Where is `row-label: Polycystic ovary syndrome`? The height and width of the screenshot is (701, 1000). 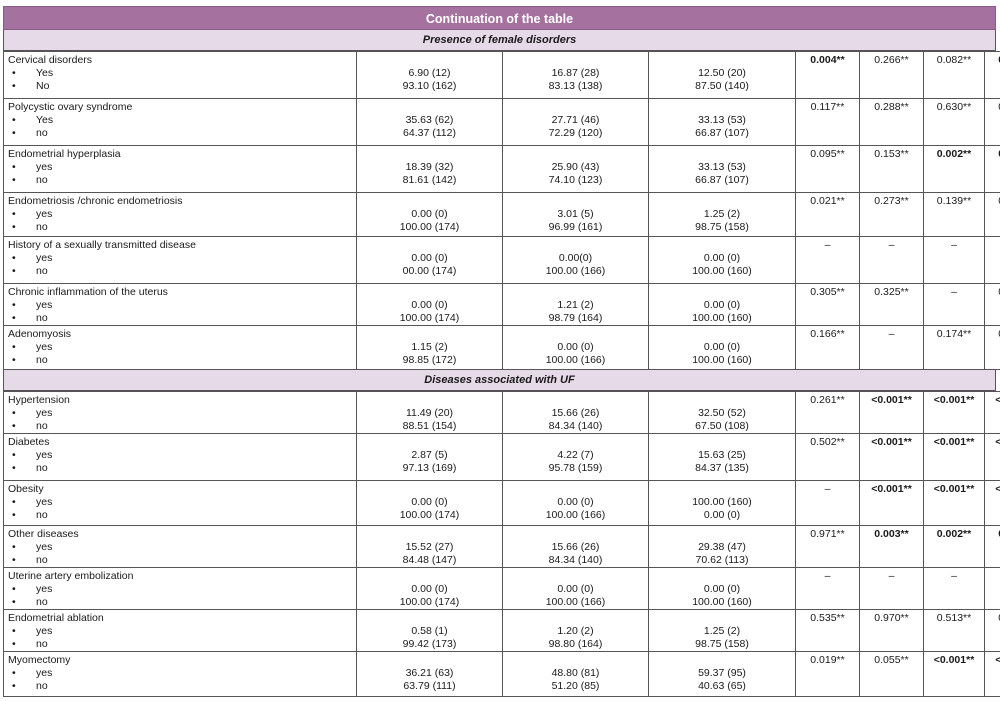 row-label: Polycystic ovary syndrome is located at coordinates (70, 107).